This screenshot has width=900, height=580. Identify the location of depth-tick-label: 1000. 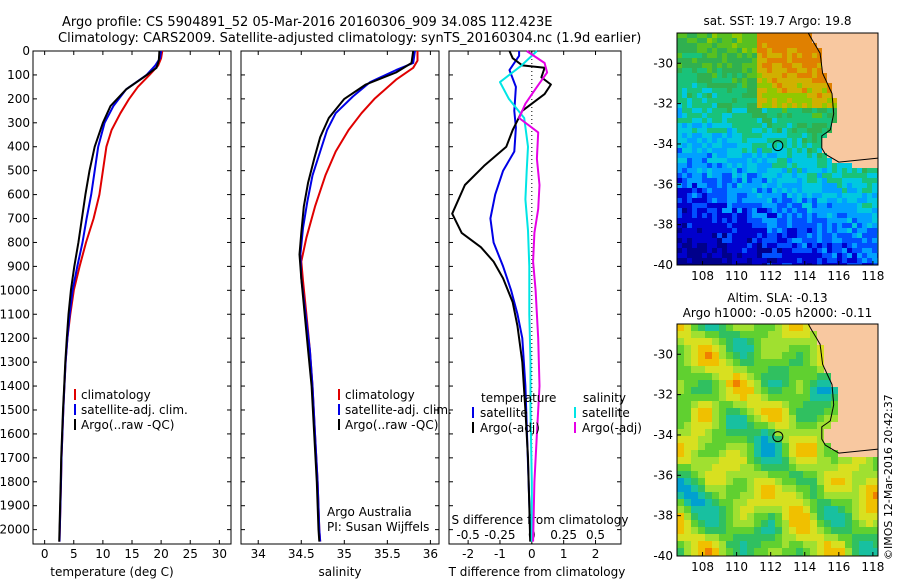
(15, 290).